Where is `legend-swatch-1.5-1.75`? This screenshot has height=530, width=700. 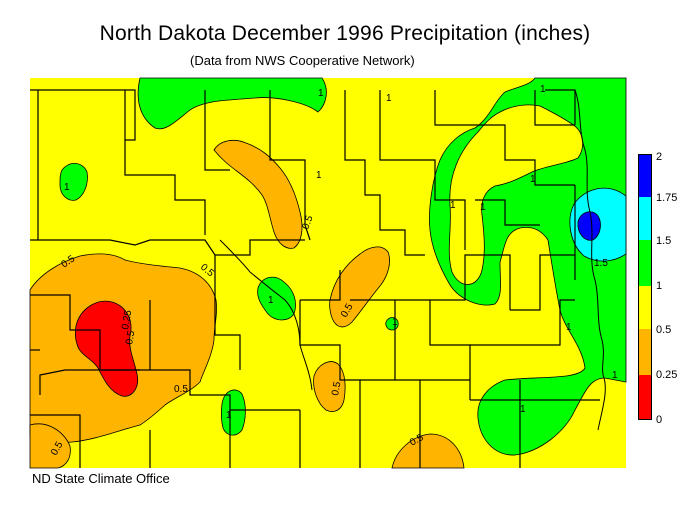
legend-swatch-1.5-1.75 is located at coordinates (645, 218).